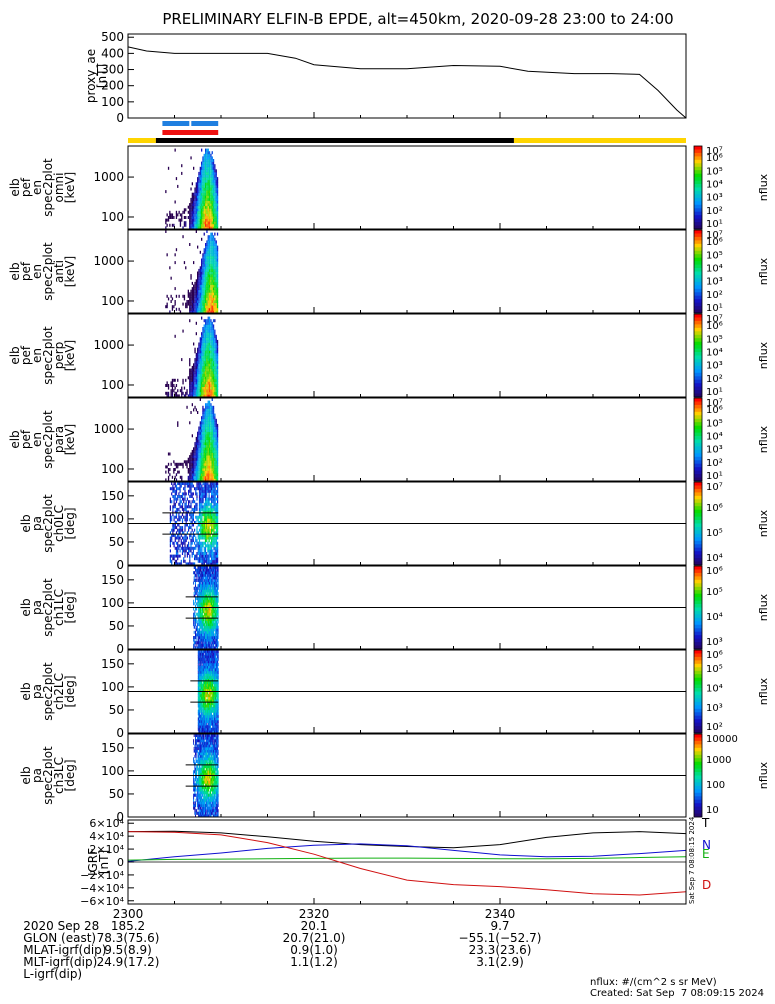 This screenshot has height=1004, width=775. Describe the element at coordinates (108, 177) in the screenshot. I see `ytick-label: 1000` at that location.